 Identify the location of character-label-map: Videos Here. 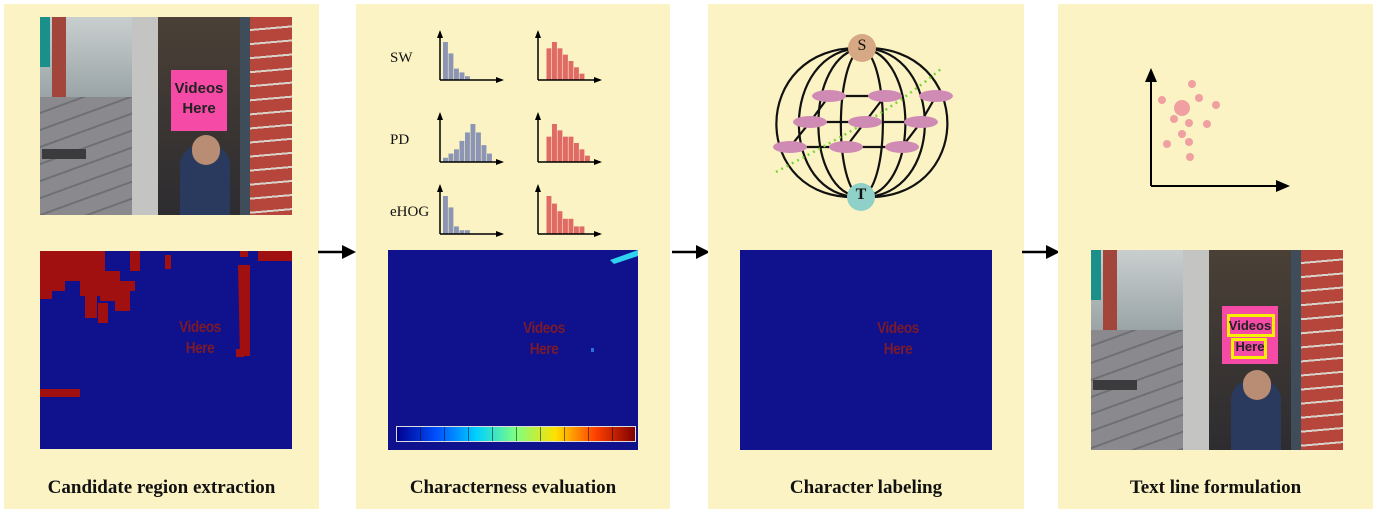
(866, 350).